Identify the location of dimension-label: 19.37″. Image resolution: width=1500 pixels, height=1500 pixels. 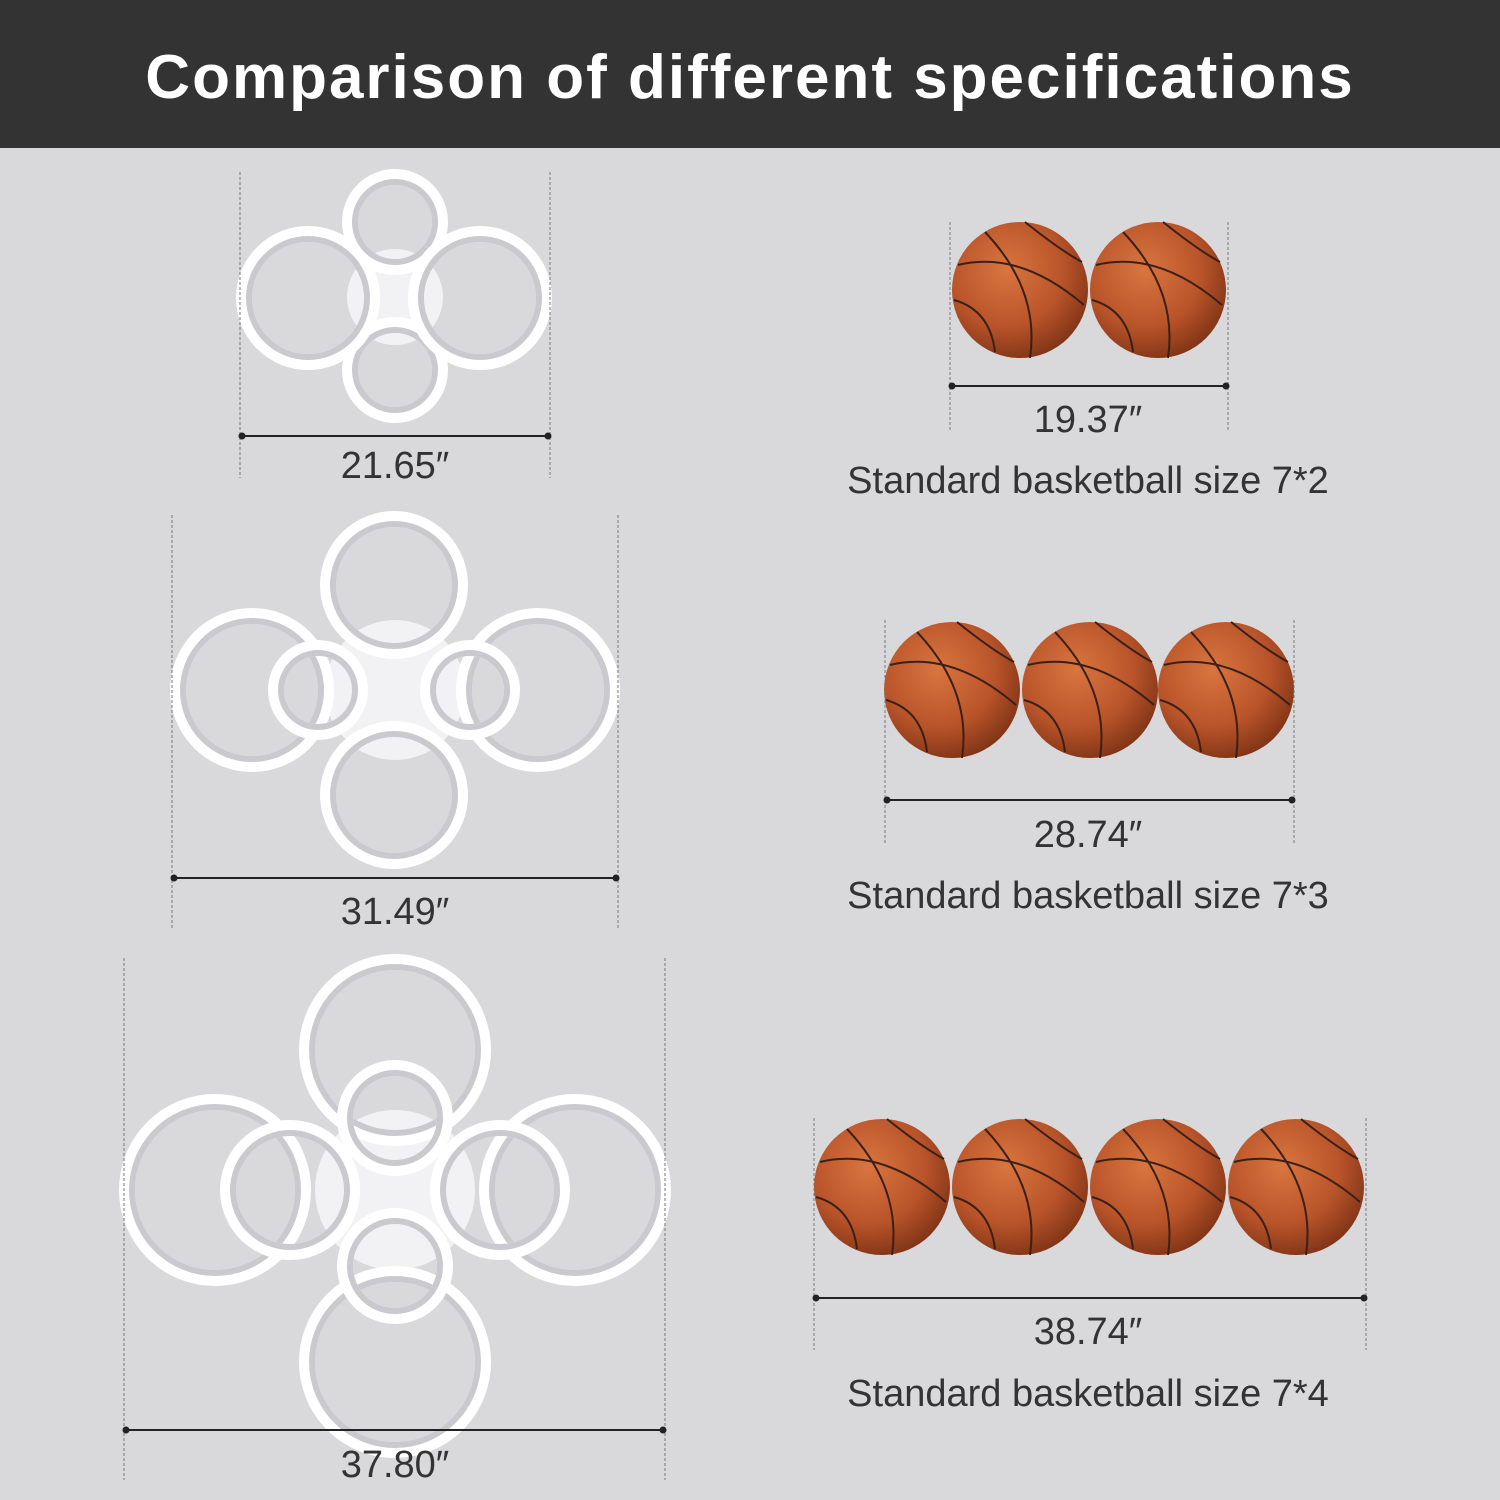
(1088, 420).